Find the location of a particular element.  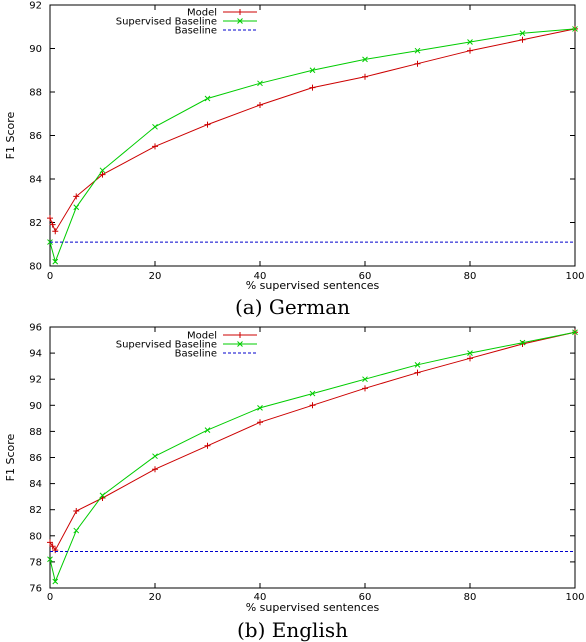

chart-caption: (b) English is located at coordinates (292, 630).